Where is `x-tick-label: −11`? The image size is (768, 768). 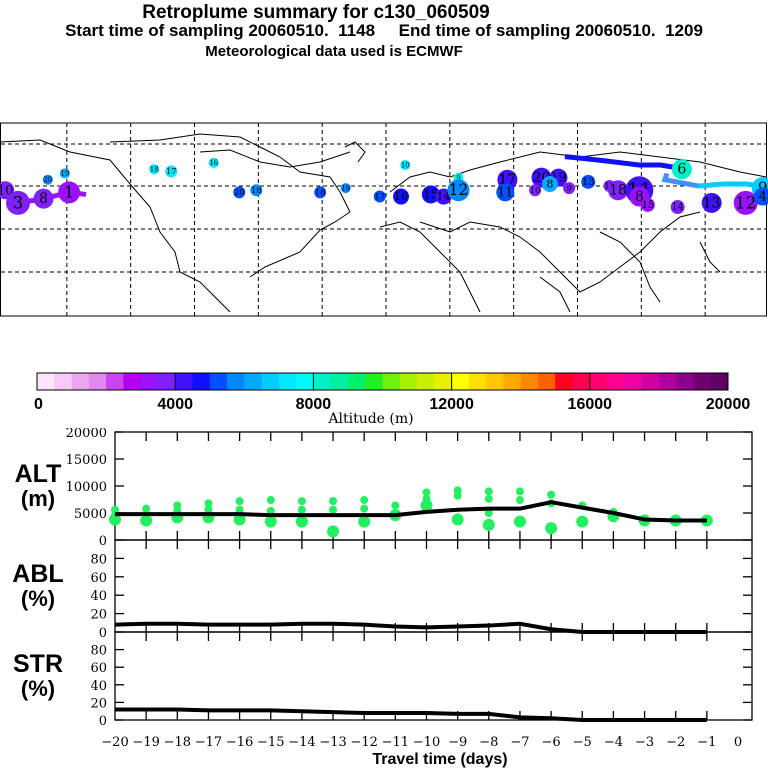
x-tick-label: −11 is located at coordinates (395, 742).